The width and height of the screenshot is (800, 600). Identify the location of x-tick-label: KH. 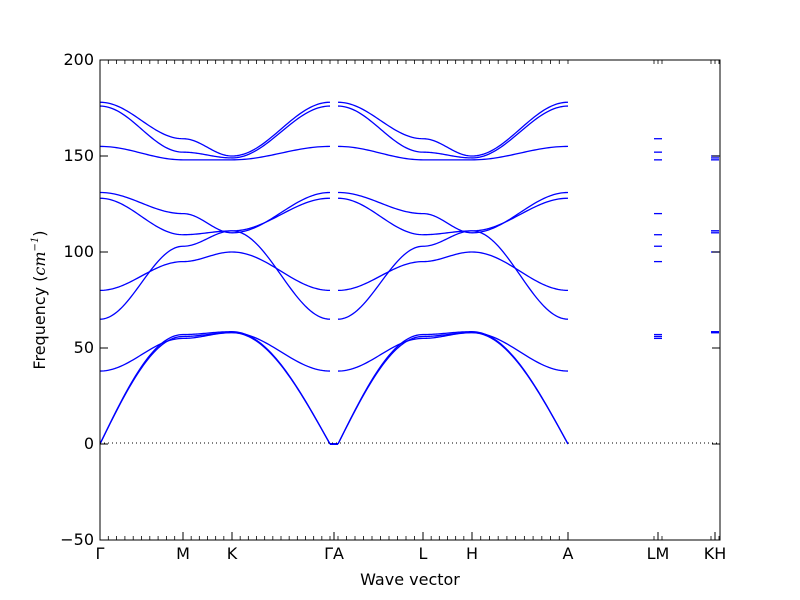
(715, 553).